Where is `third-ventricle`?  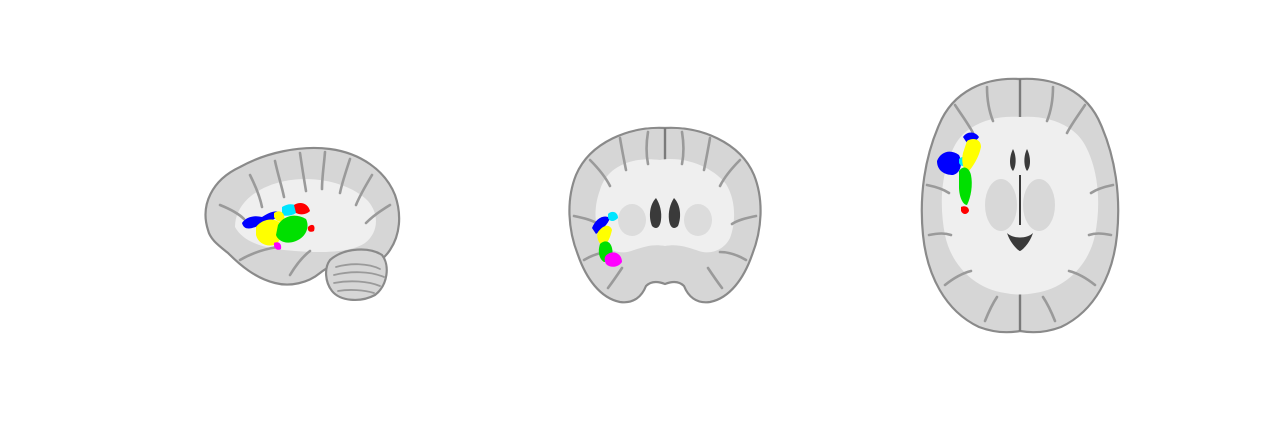
third-ventricle is located at coordinates (1020, 200).